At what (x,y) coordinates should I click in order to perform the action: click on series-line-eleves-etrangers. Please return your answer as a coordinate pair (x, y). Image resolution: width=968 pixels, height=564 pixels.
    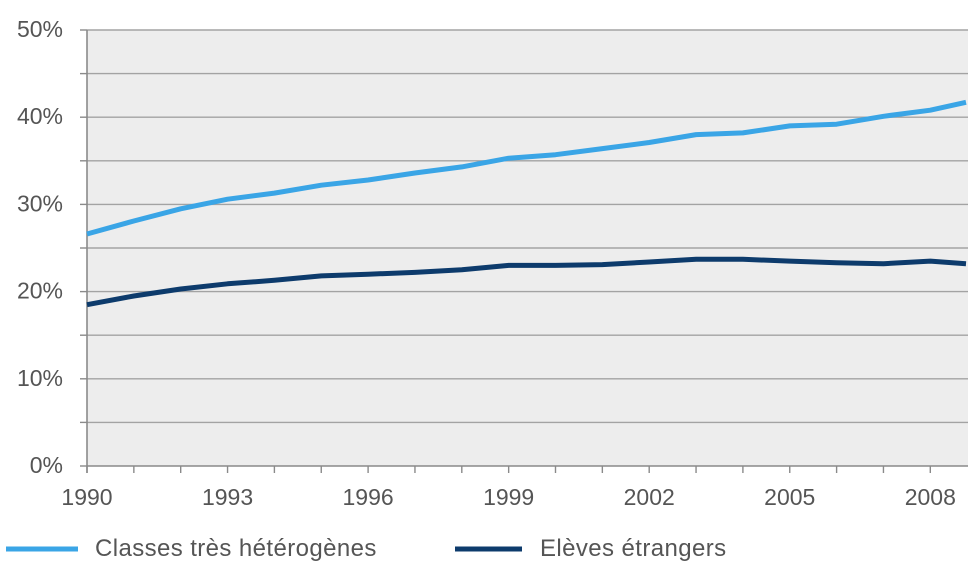
    Looking at the image, I should click on (526, 282).